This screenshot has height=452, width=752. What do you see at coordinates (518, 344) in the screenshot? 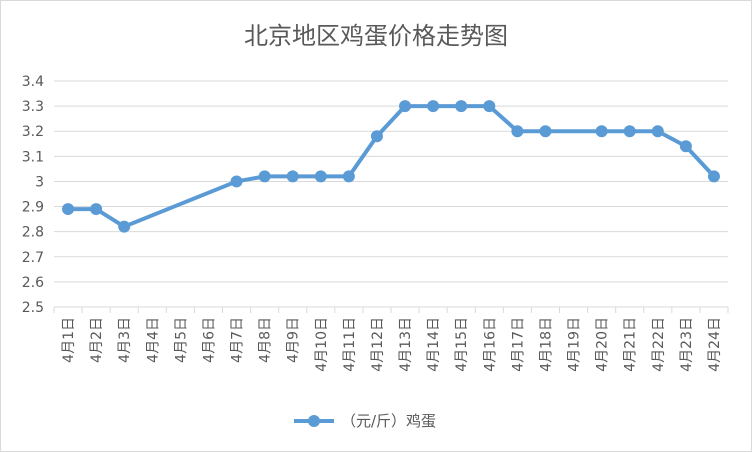
I see `x-tick-label: 4月17日` at bounding box center [518, 344].